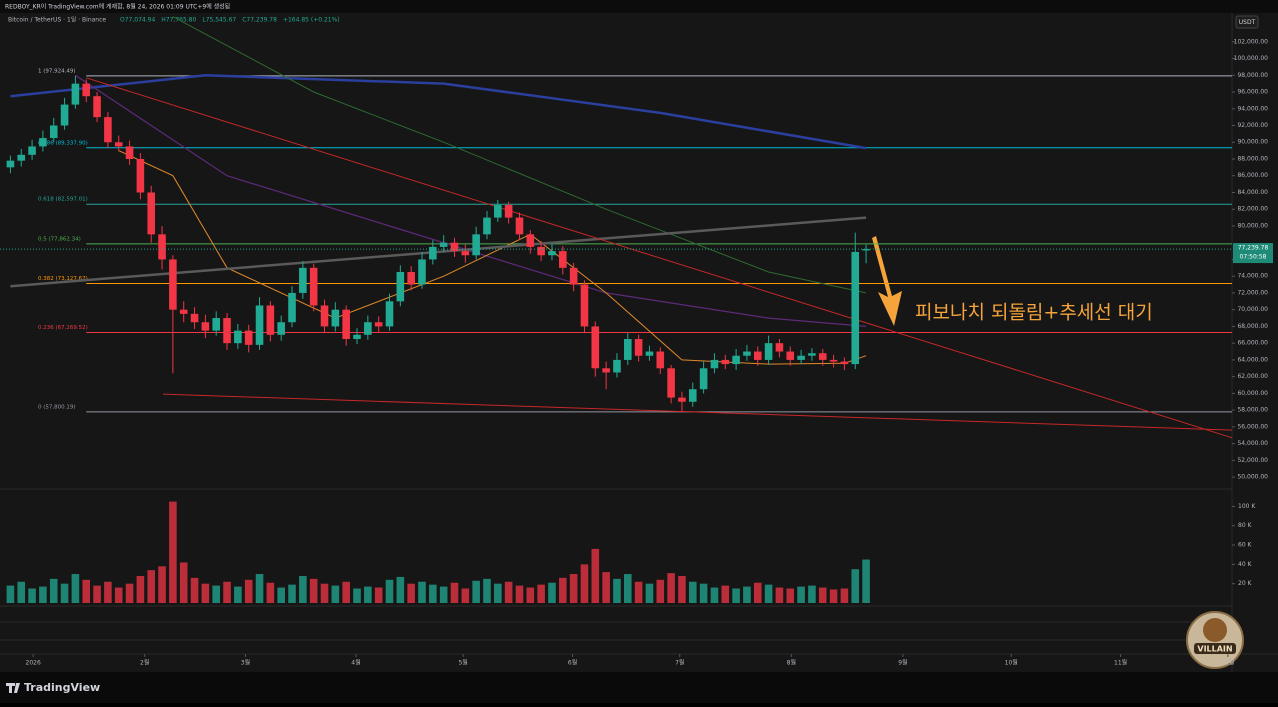 Image resolution: width=1278 pixels, height=707 pixels. Describe the element at coordinates (1245, 545) in the screenshot. I see `volume-tick-label: 60 K` at that location.